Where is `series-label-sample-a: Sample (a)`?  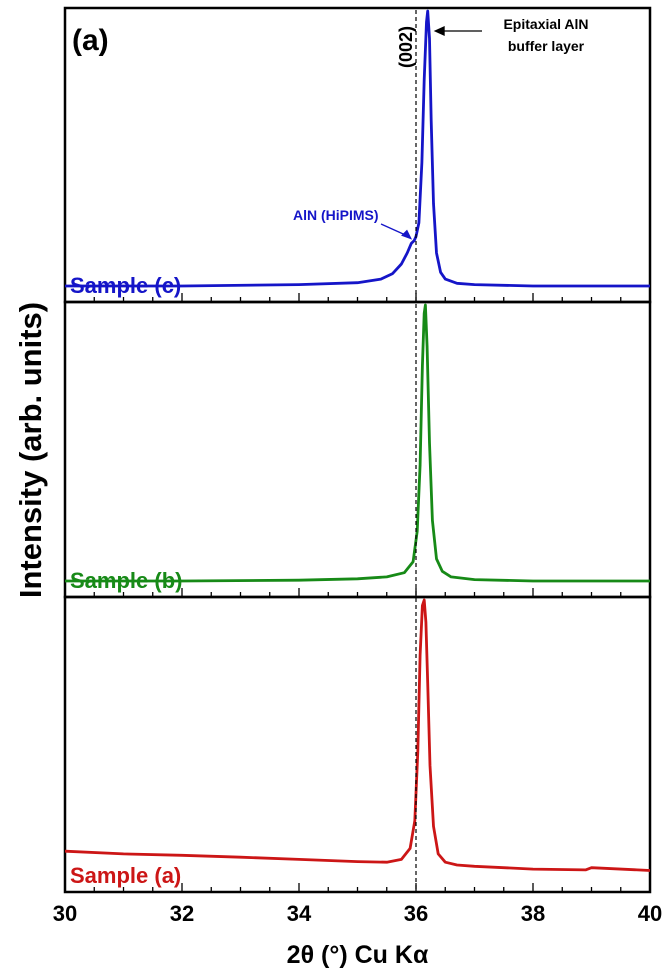 series-label-sample-a: Sample (a) is located at coordinates (125, 875).